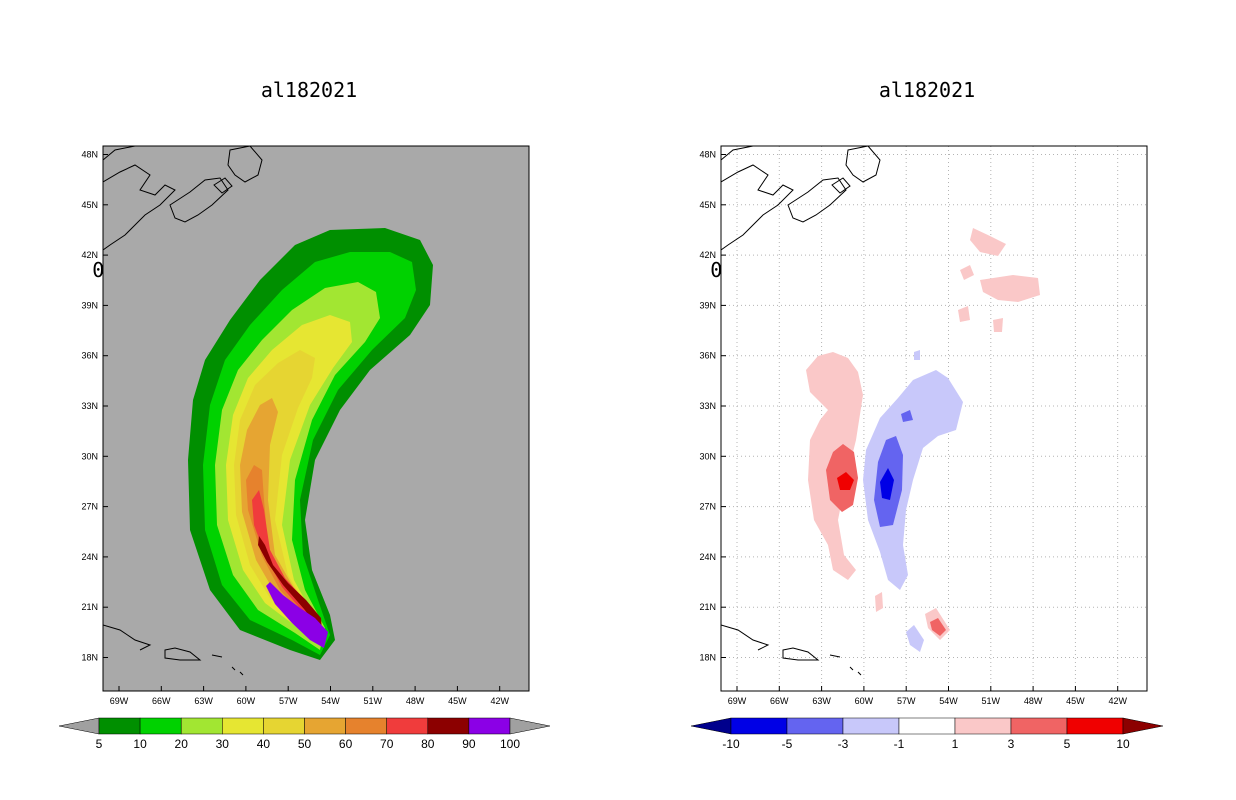 The image size is (1236, 800). I want to click on positive-1-north-c, so click(967, 272).